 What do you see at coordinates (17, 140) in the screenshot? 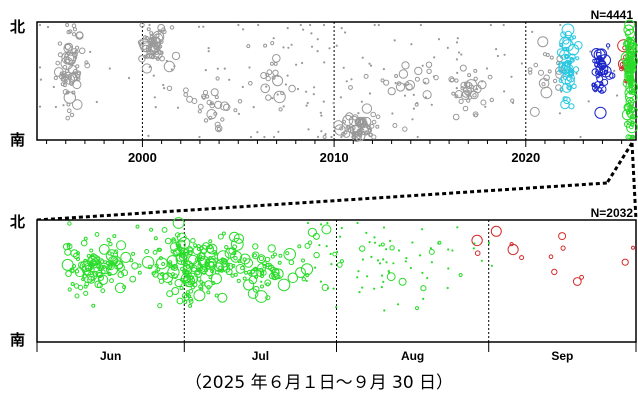
I see `long-term-south-label: 南` at bounding box center [17, 140].